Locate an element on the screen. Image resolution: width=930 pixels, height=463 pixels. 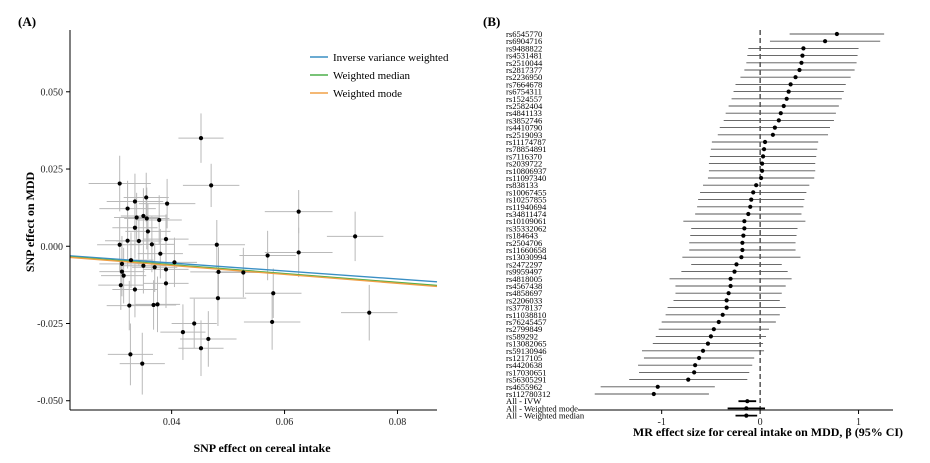
y-tick-label: 0.025 is located at coordinates (52, 170).